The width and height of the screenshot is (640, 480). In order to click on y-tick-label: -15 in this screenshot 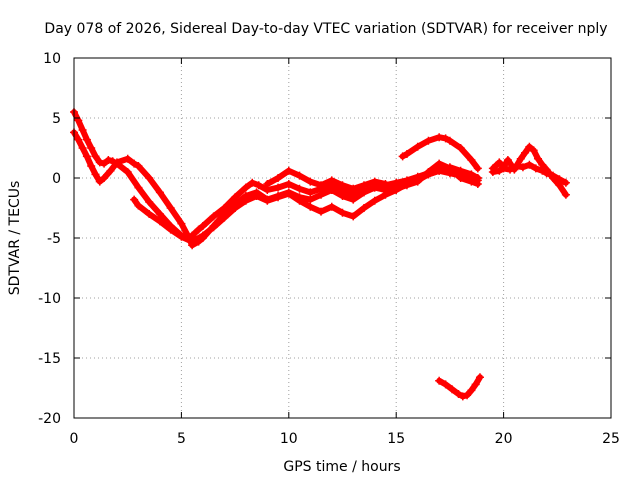, I will do `click(49, 359)`.